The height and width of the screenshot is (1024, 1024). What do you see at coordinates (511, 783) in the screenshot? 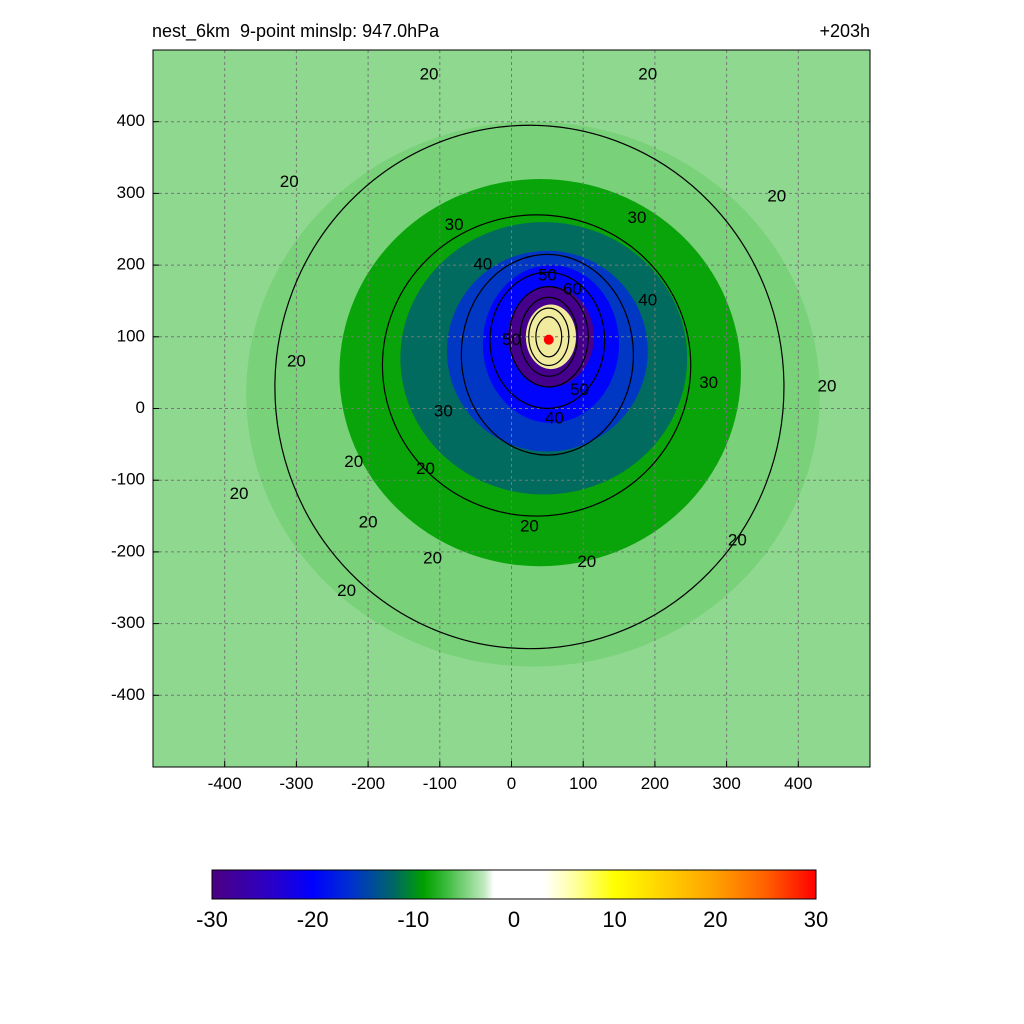
I see `x-tick-label: 0` at bounding box center [511, 783].